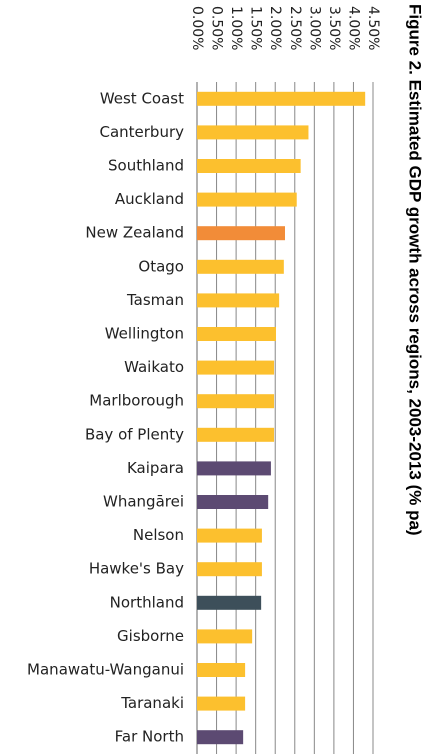 This screenshot has width=439, height=754. What do you see at coordinates (373, 28) in the screenshot?
I see `x-tick-label: 4.50%` at bounding box center [373, 28].